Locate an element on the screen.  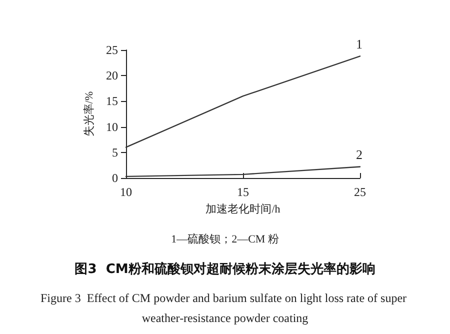
x-axis-title: 加速老化时间/h is located at coordinates (243, 209).